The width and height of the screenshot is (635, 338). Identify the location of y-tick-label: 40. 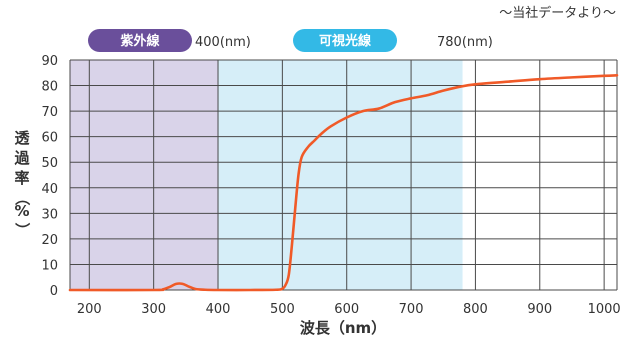
(49, 189).